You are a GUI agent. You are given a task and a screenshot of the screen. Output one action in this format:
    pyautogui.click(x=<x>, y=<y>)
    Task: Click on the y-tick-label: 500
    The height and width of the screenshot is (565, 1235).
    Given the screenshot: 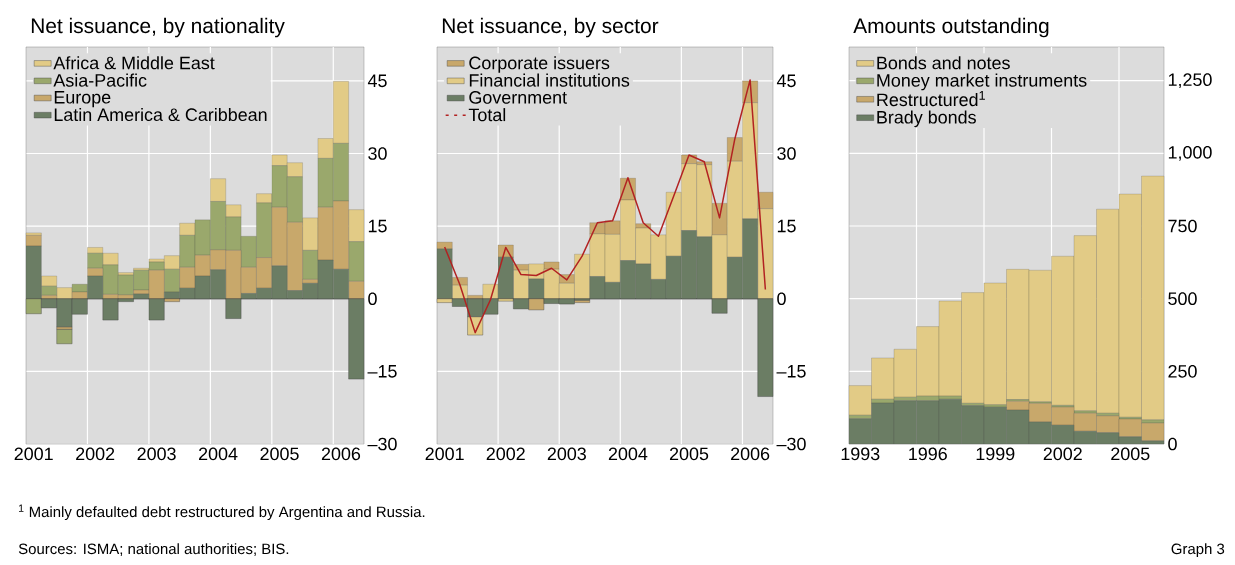 What is the action you would take?
    pyautogui.click(x=1182, y=299)
    